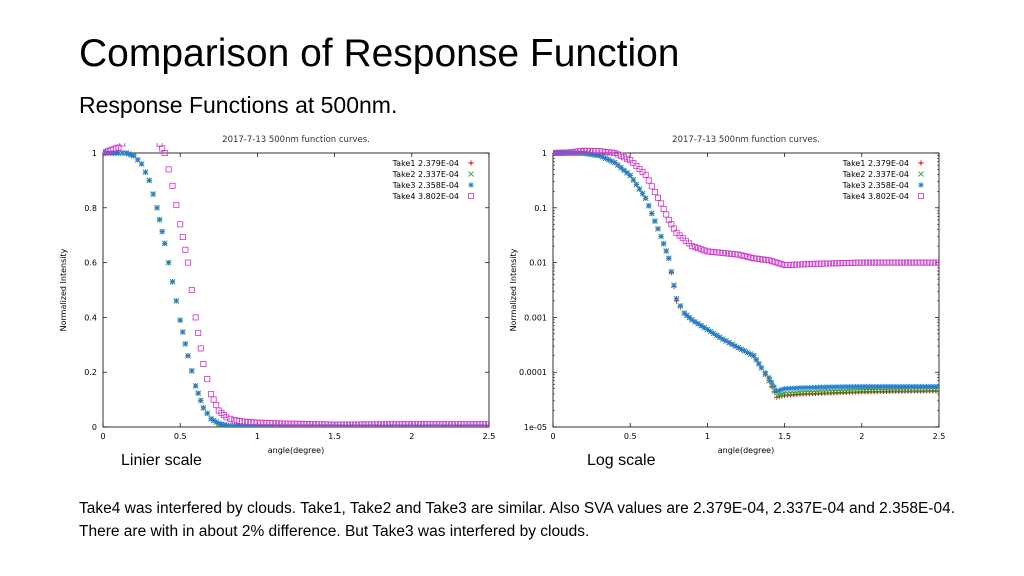 The width and height of the screenshot is (1024, 576). Describe the element at coordinates (621, 460) in the screenshot. I see `log-scale-caption: Log scale` at that location.